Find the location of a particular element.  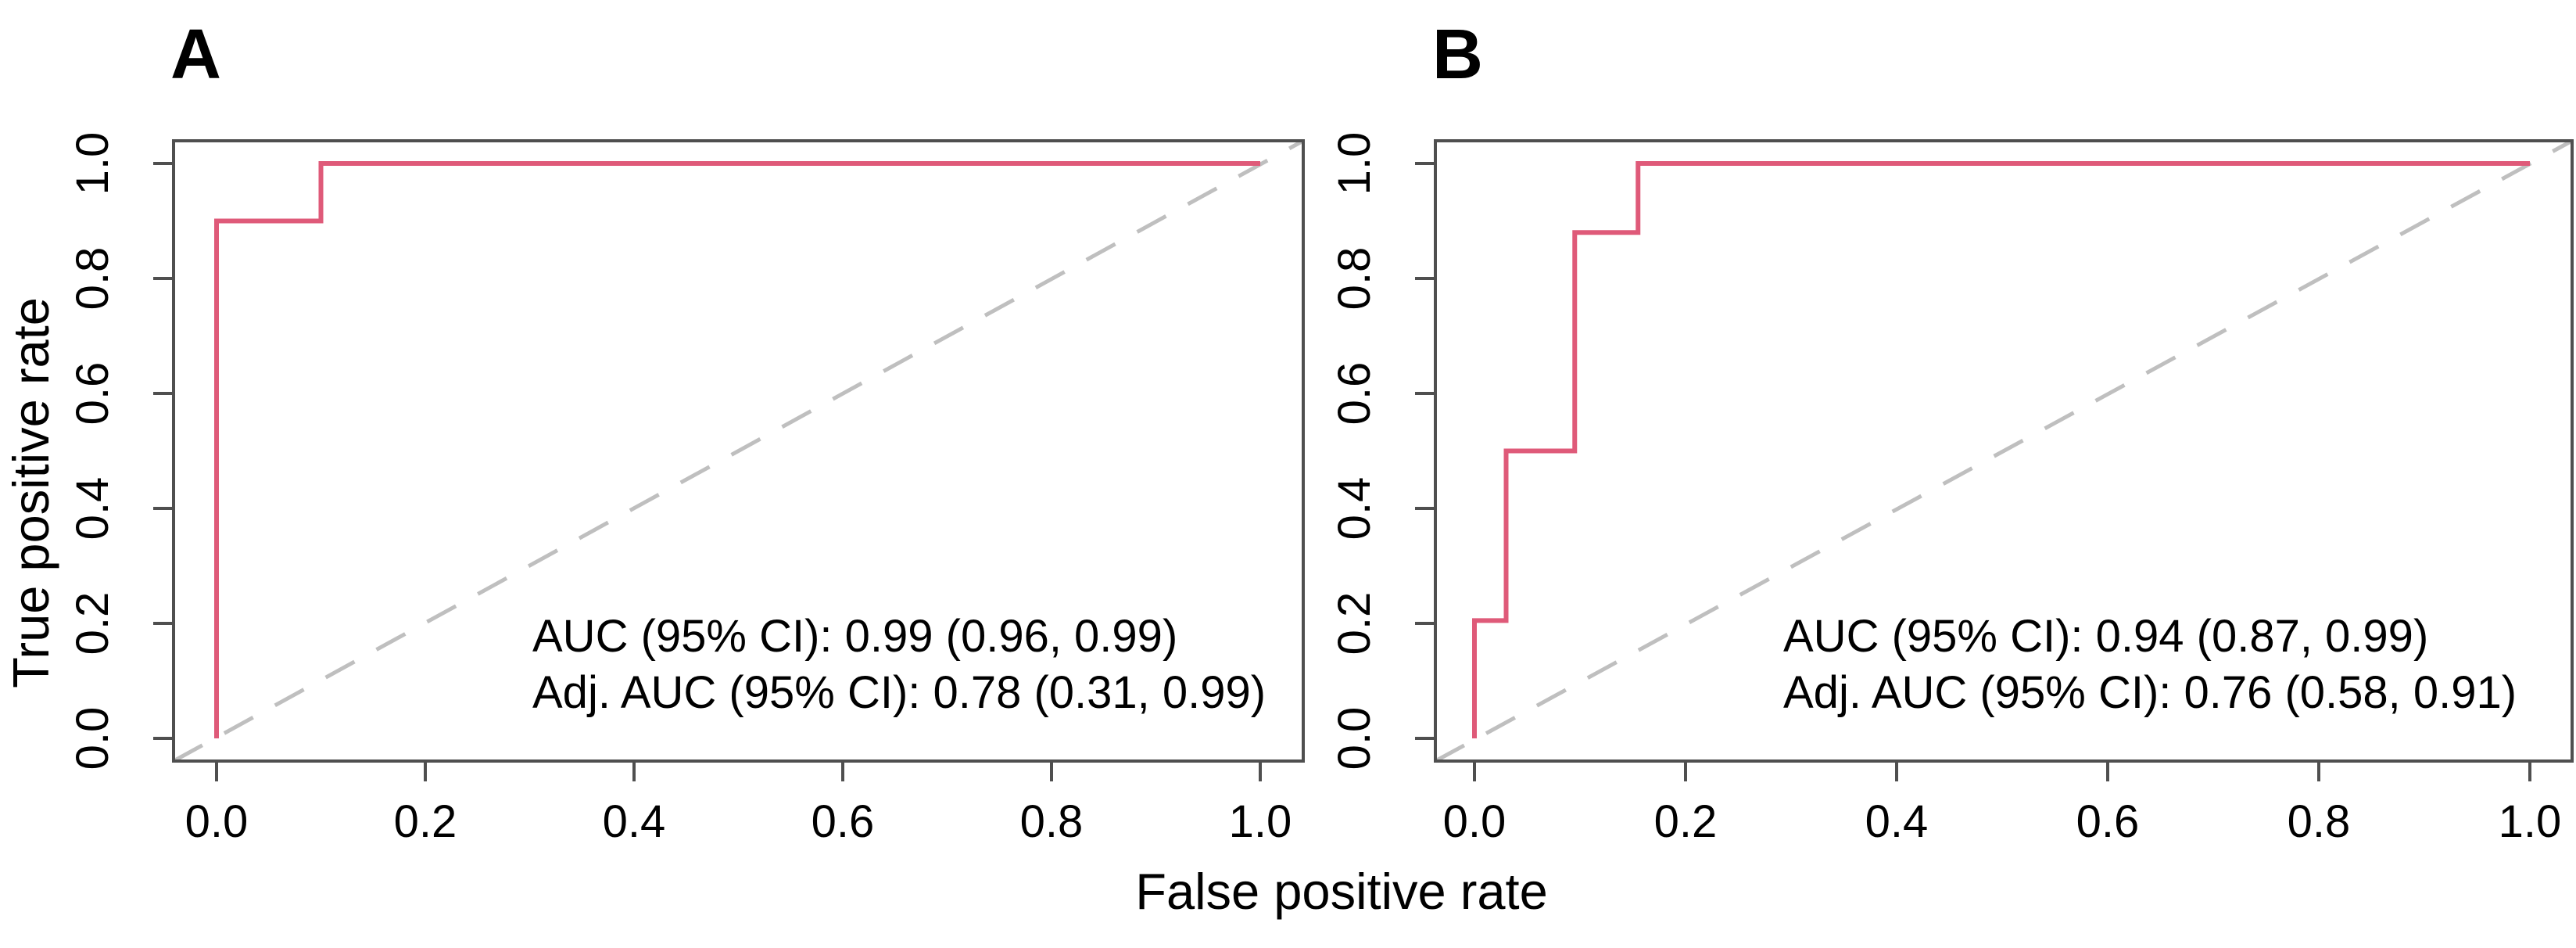

panel-b-auc-text: AUC (95% CI): 0.94 (0.87, 0.99) is located at coordinates (2105, 636).